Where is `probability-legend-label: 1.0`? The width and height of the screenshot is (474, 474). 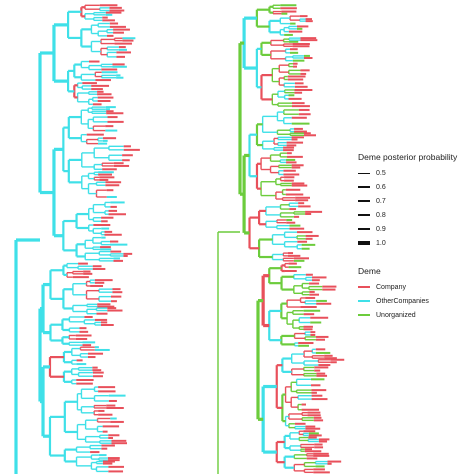
probability-legend-label: 1.0 is located at coordinates (381, 243).